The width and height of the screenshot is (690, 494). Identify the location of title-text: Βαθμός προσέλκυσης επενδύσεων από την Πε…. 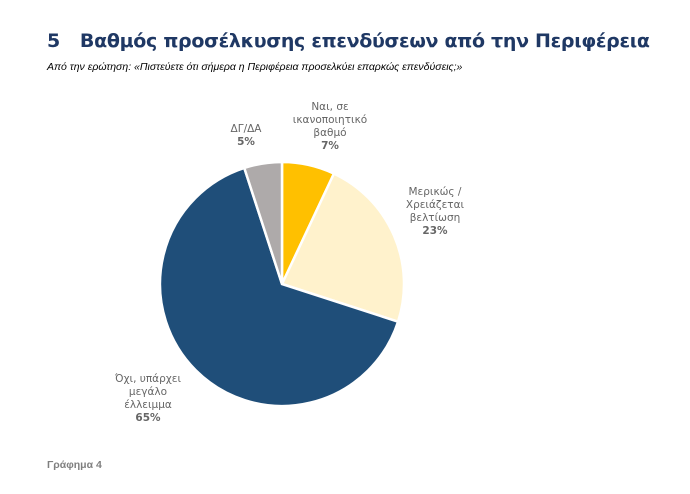
(364, 41).